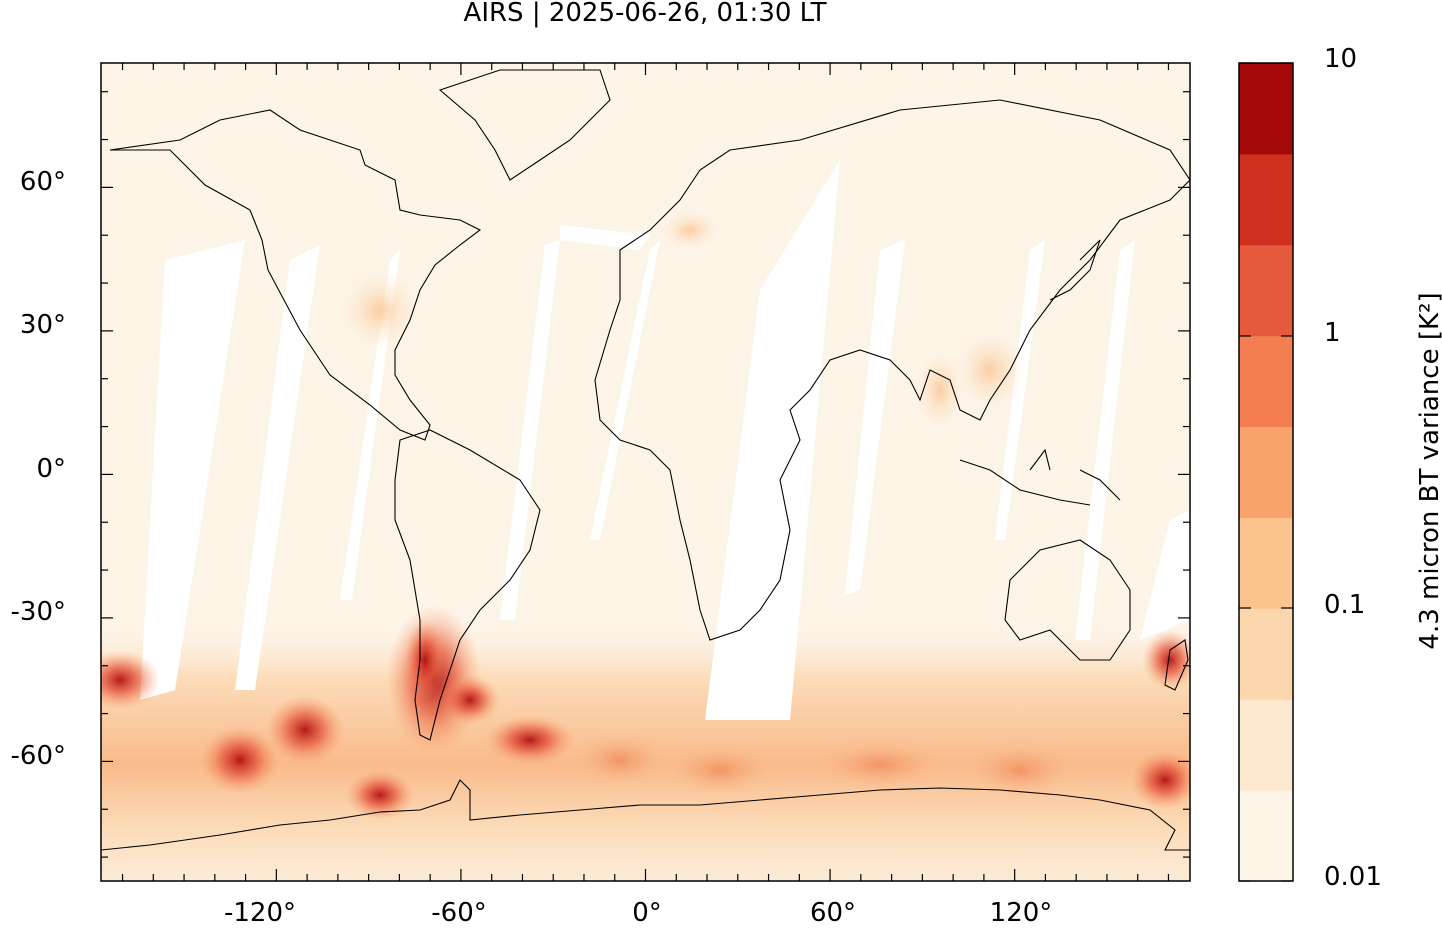 The height and width of the screenshot is (930, 1442). Describe the element at coordinates (380, 310) in the screenshot. I see `mild-north-america` at that location.